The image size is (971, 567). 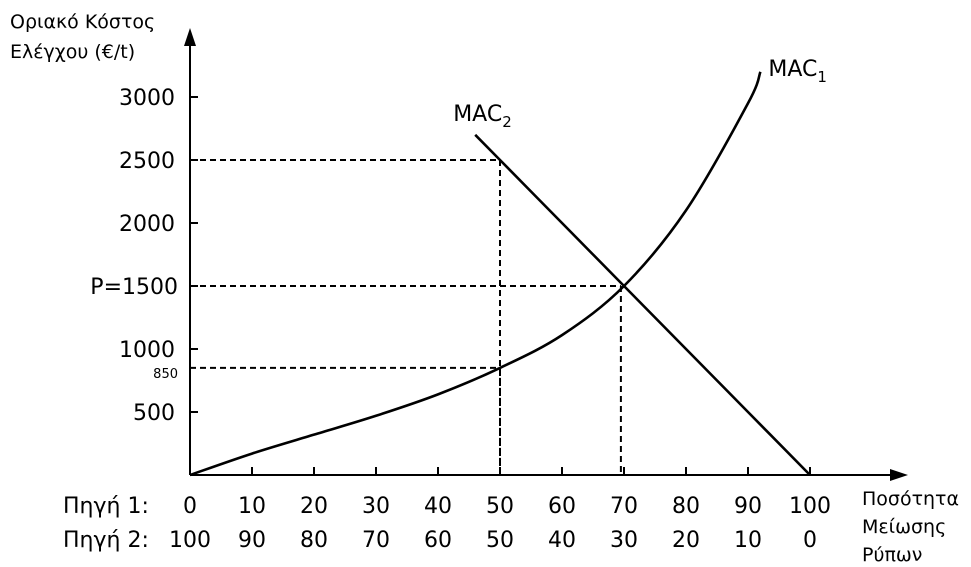 What do you see at coordinates (686, 506) in the screenshot?
I see `x-tick-label-source-1: 80` at bounding box center [686, 506].